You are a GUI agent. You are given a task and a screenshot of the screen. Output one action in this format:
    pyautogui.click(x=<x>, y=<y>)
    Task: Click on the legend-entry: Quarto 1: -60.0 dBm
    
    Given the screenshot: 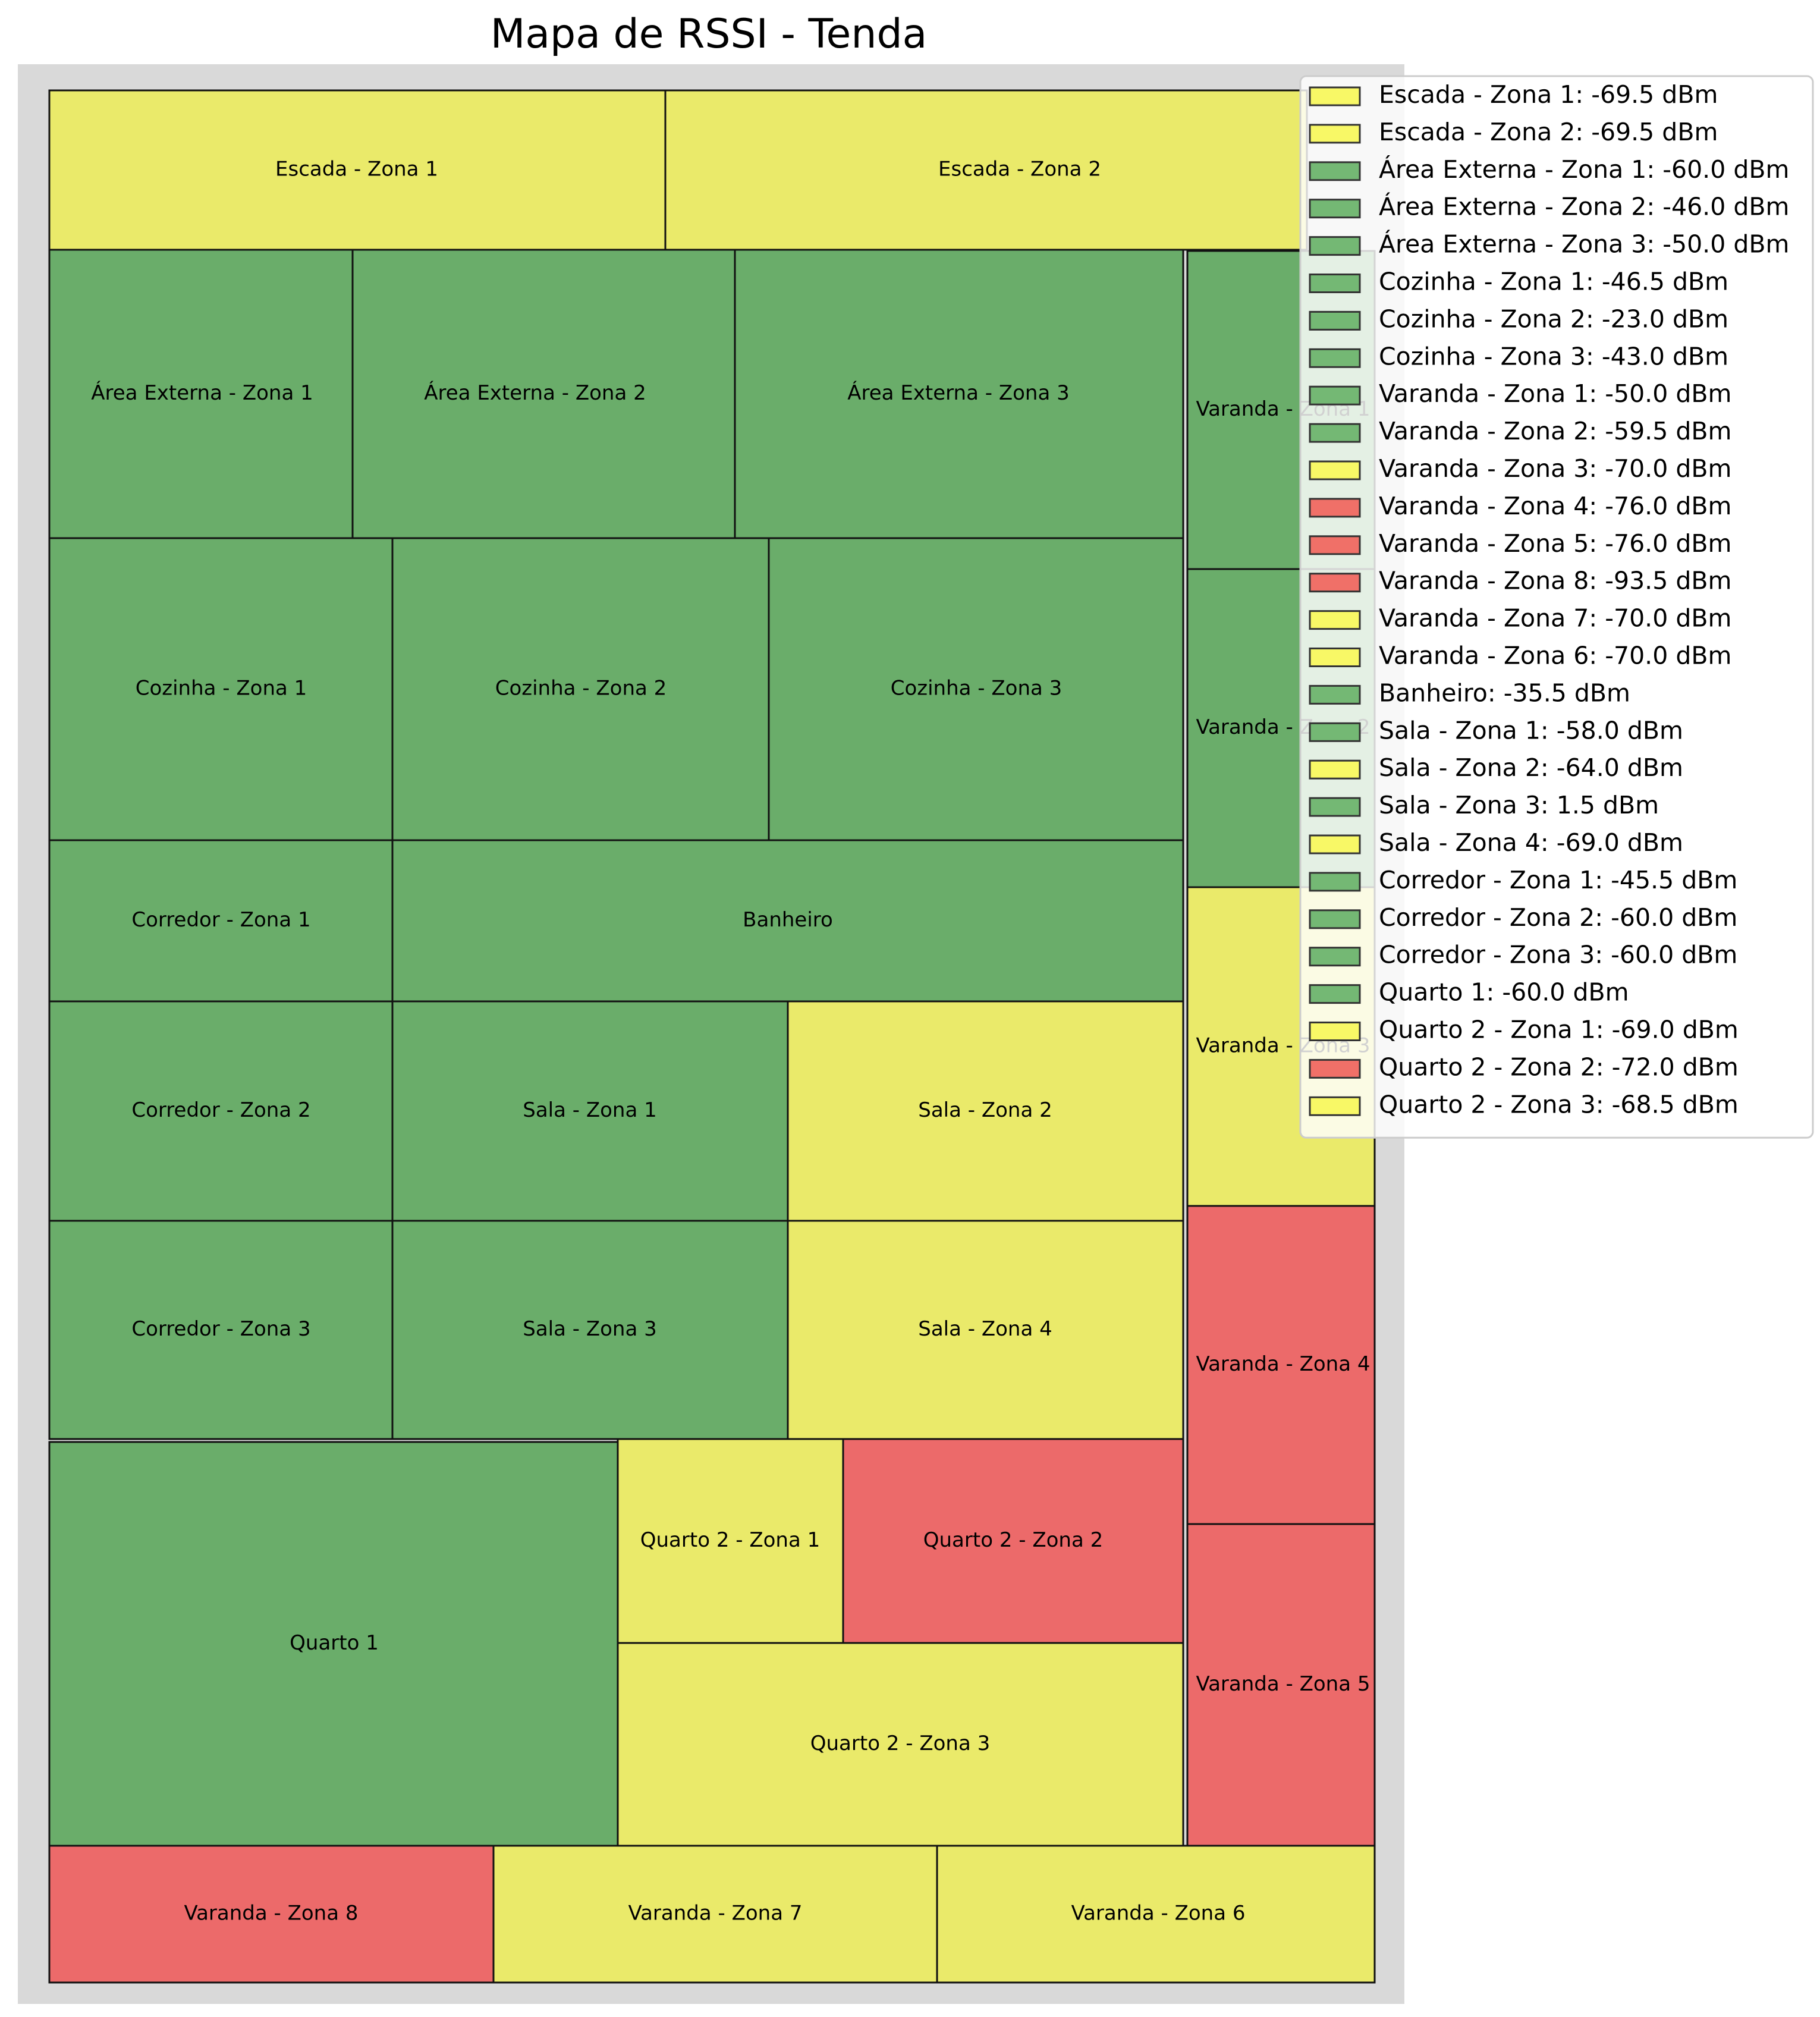 What is the action you would take?
    pyautogui.click(x=1469, y=992)
    